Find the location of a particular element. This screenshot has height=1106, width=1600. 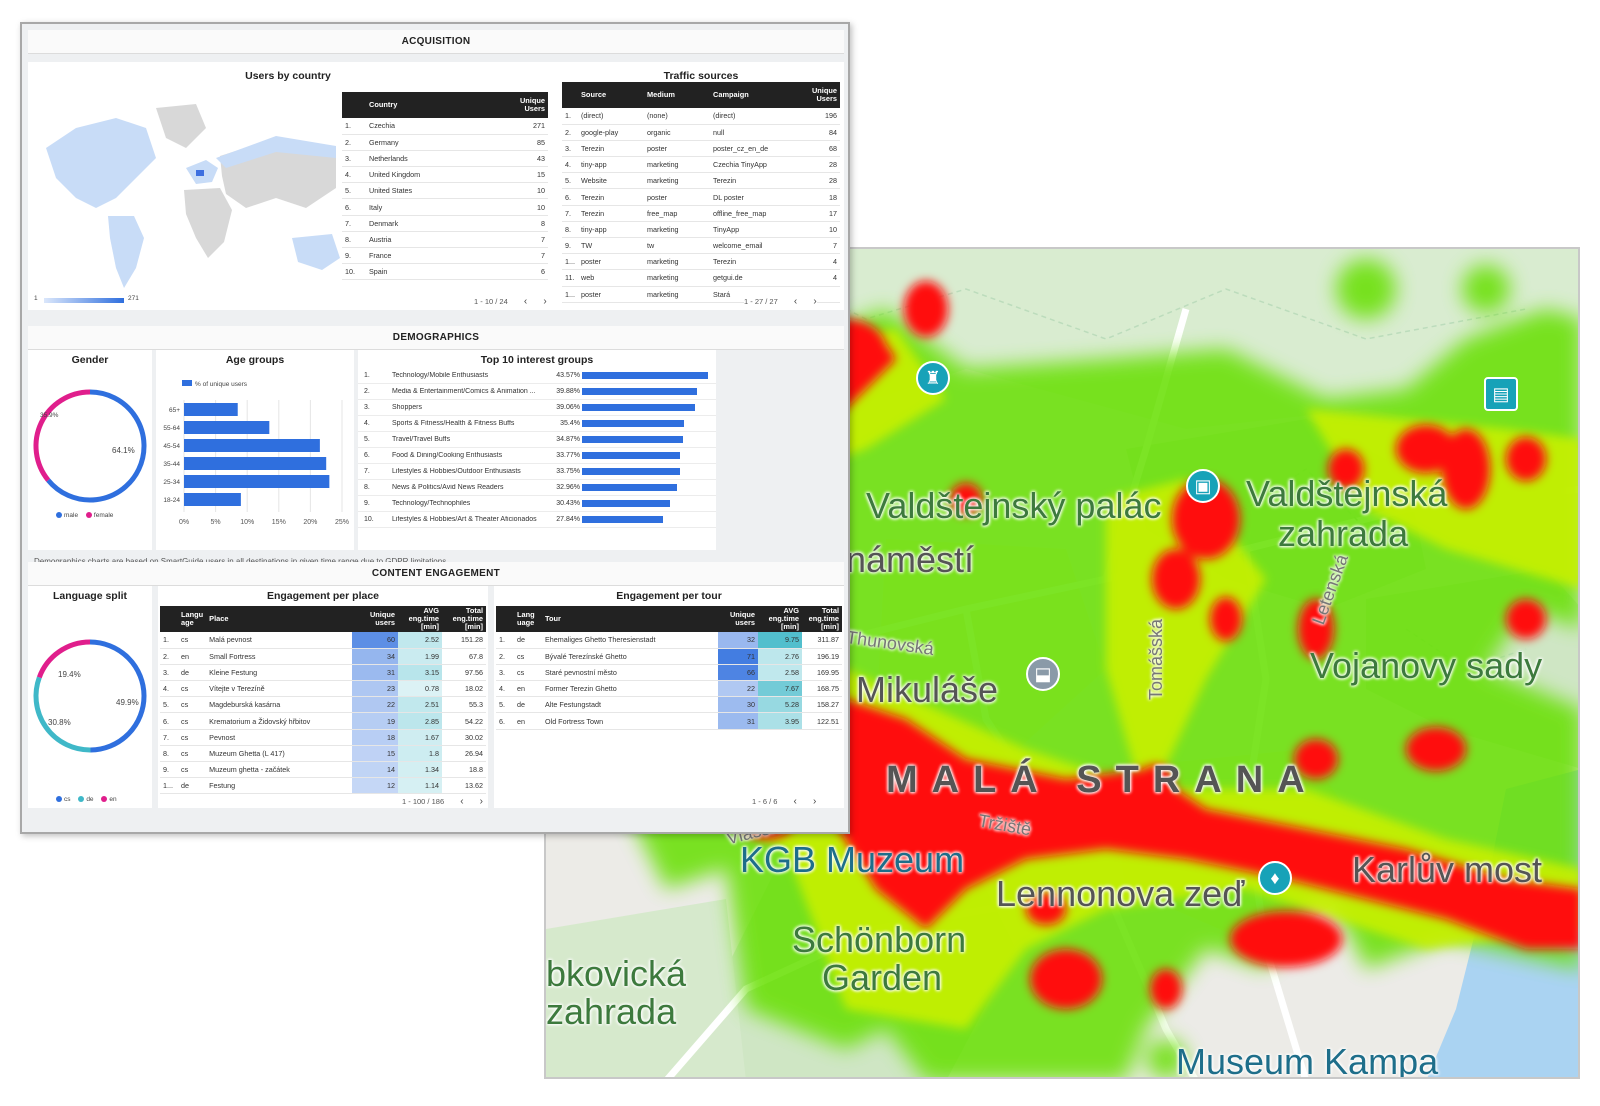

place-row: 4. cs Vítejte v Terezíně 23 0.78 18.02 is located at coordinates (323, 689).